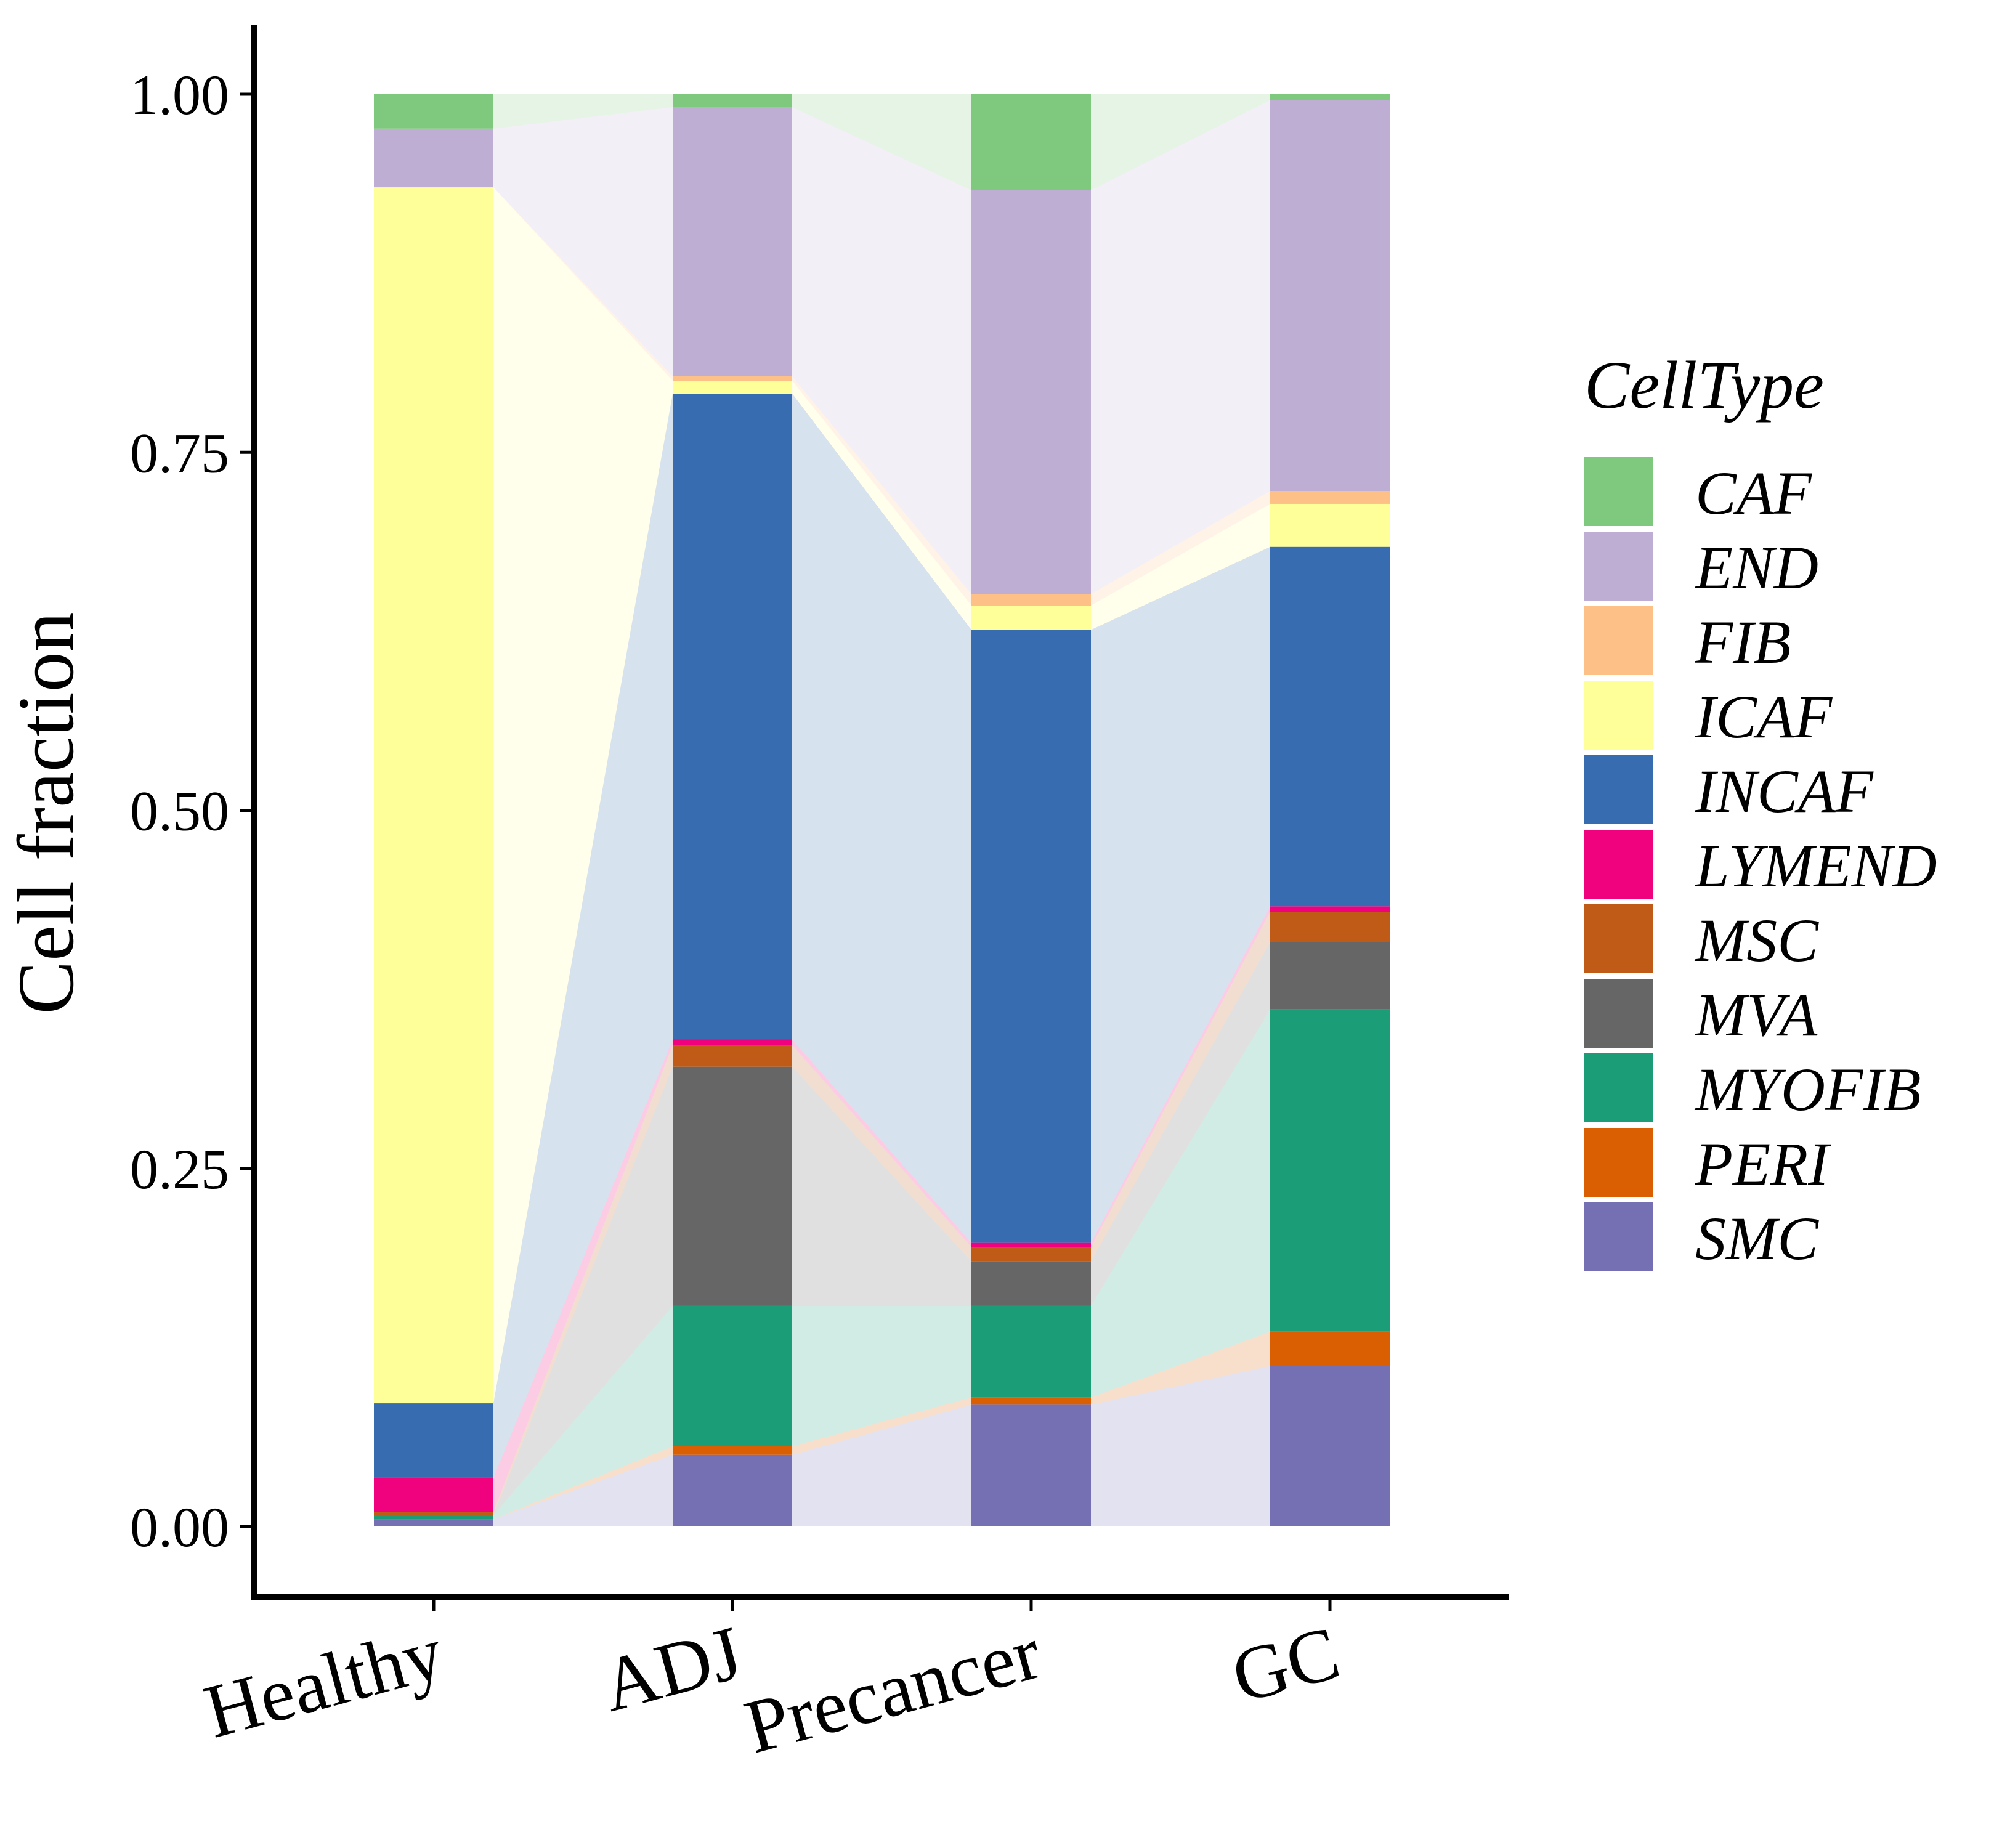 The image size is (2002, 1848). What do you see at coordinates (732, 1042) in the screenshot?
I see `bar-adj-lymend` at bounding box center [732, 1042].